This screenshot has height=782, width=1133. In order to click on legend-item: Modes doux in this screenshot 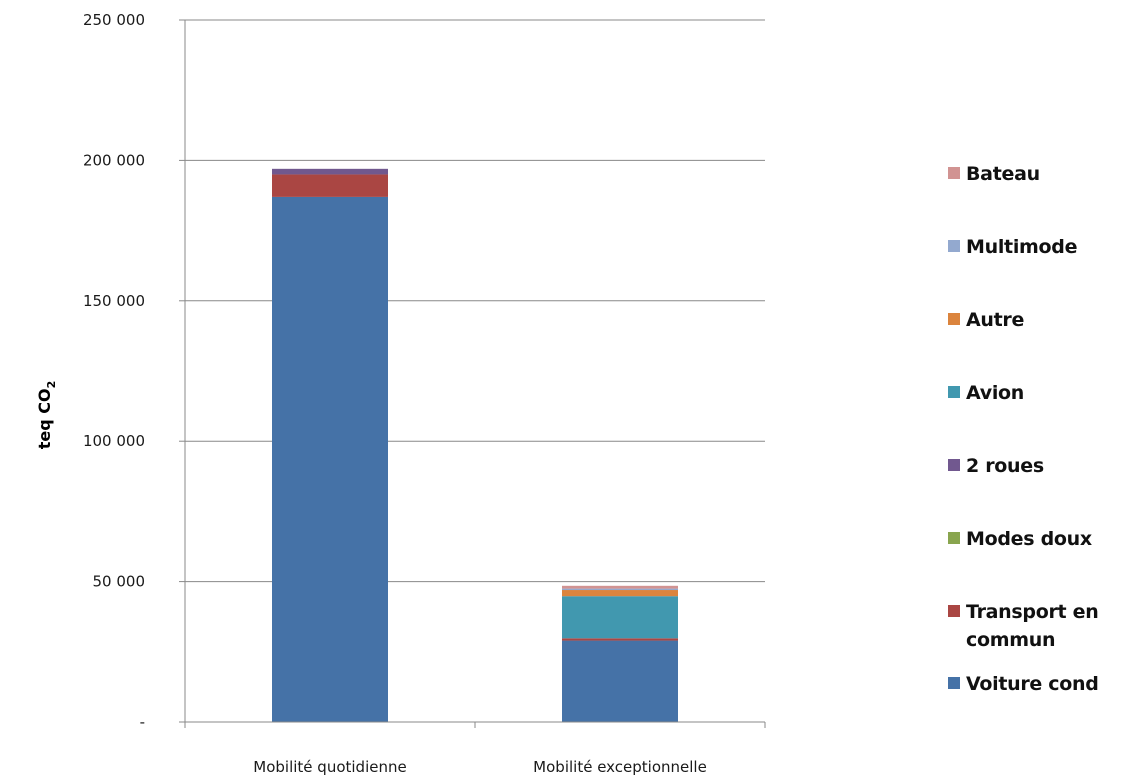, I will do `click(1037, 539)`.